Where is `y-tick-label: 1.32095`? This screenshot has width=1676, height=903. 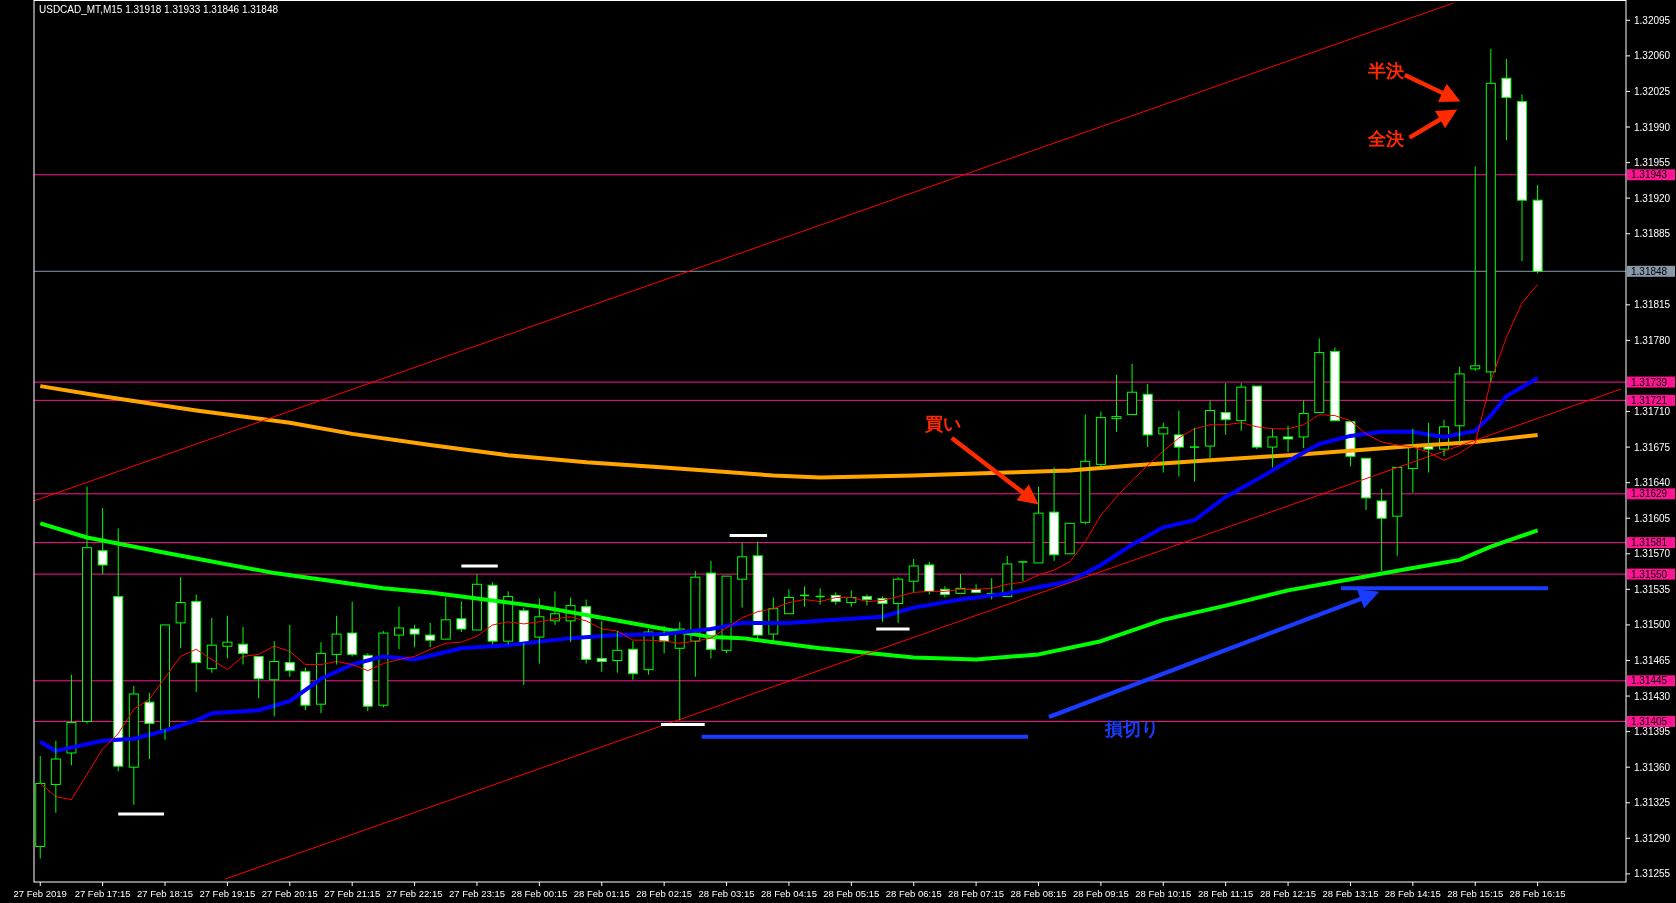
y-tick-label: 1.32095 is located at coordinates (1652, 20).